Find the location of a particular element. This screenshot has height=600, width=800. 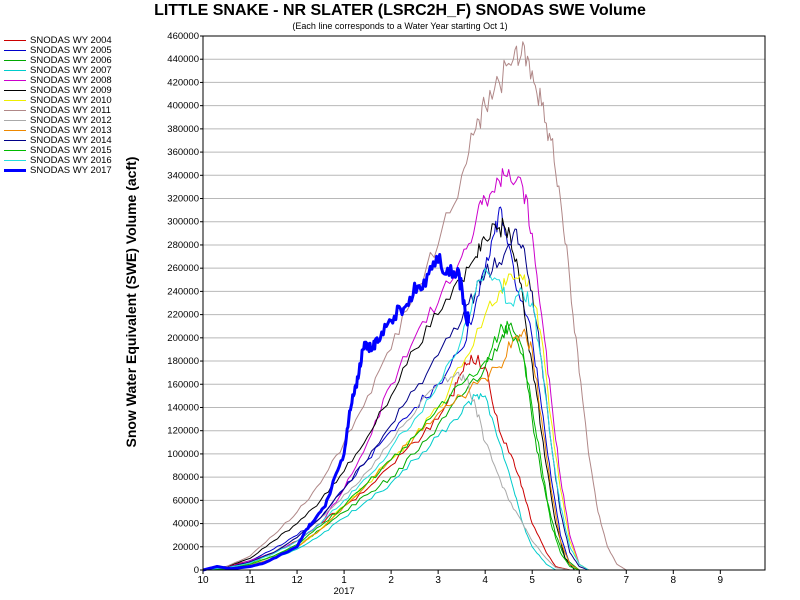

legend-item: SNODAS WY 2012 is located at coordinates (58, 121).